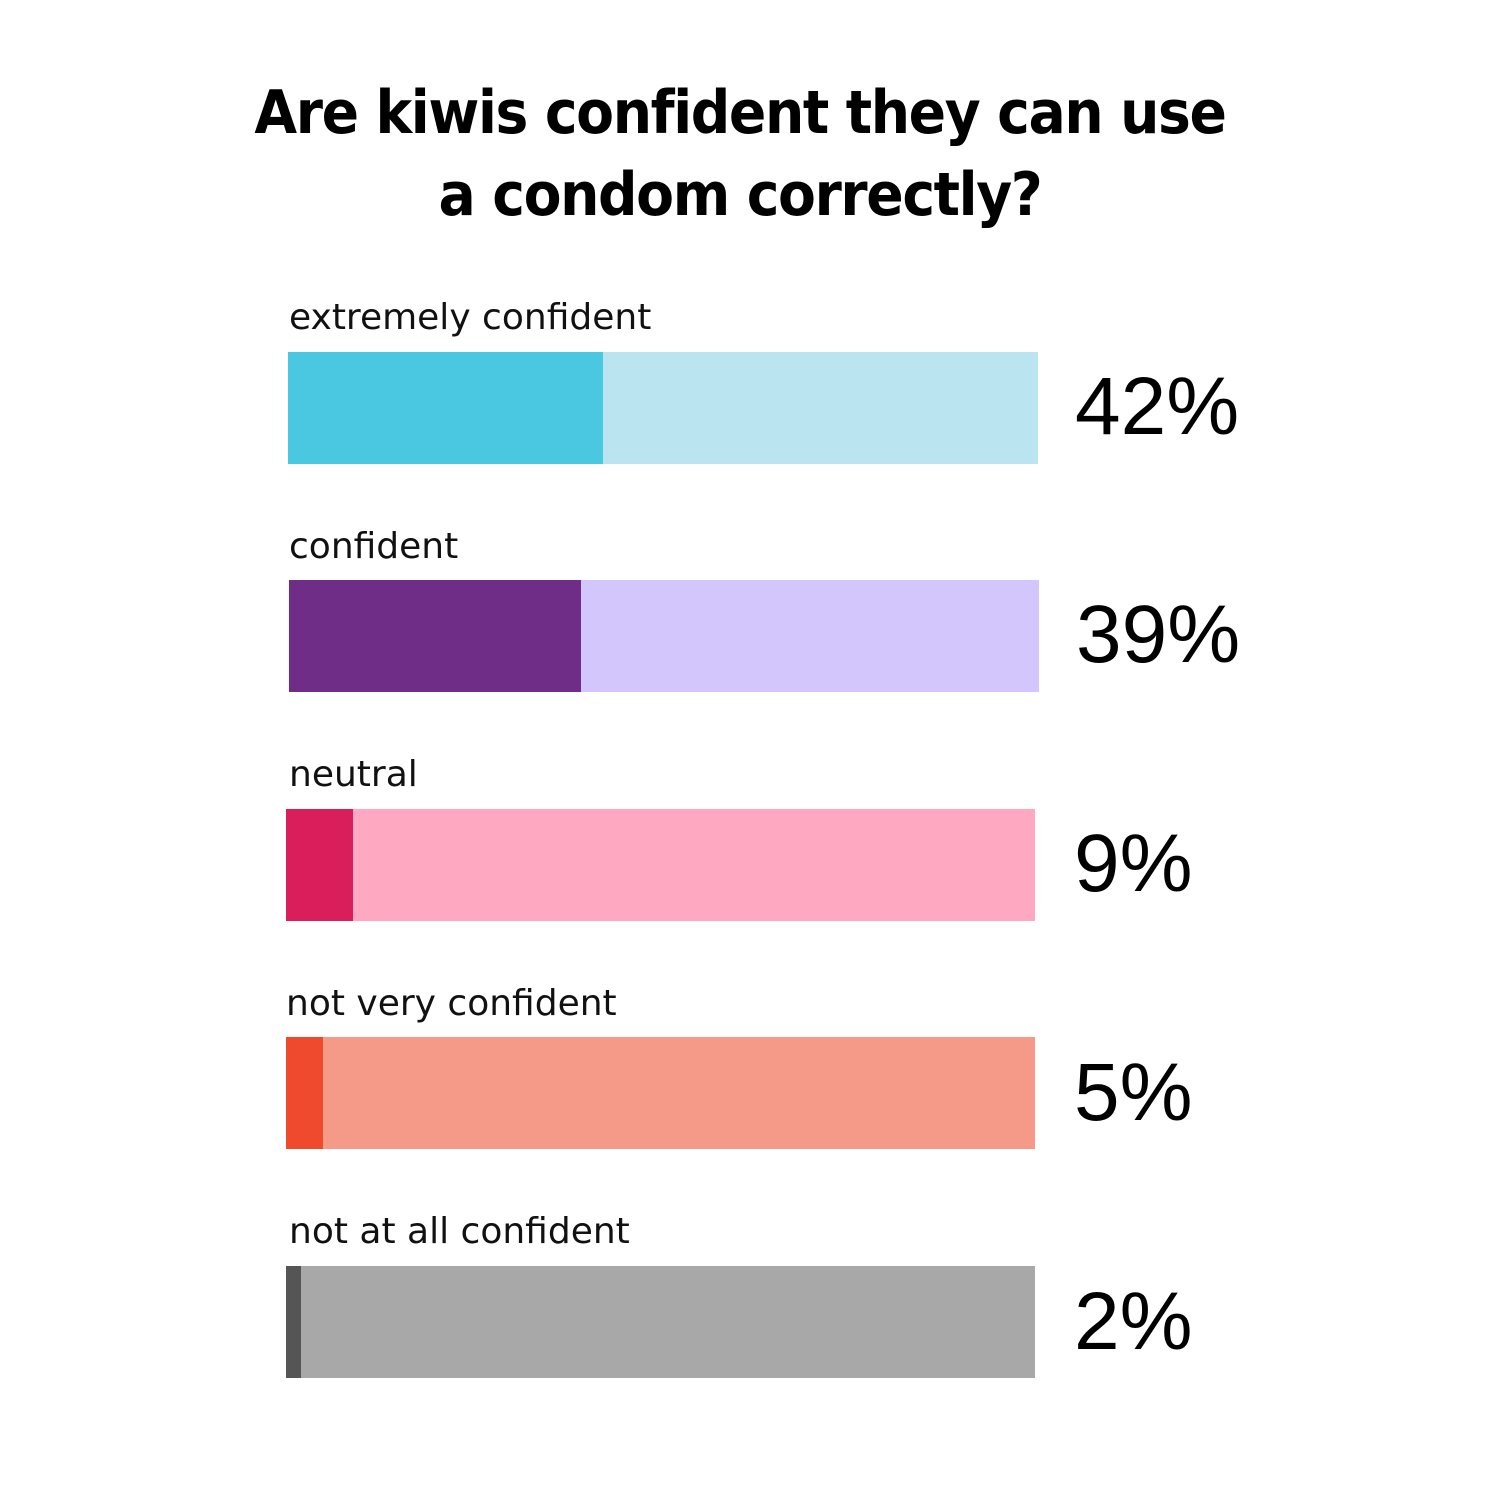 The image size is (1500, 1500). I want to click on bar-value: 2%, so click(1133, 1321).